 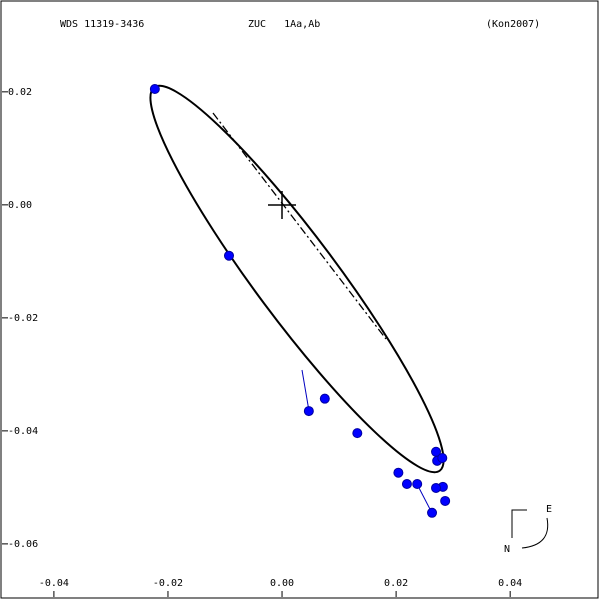 What do you see at coordinates (23, 544) in the screenshot?
I see `y-tick-label: -0.06` at bounding box center [23, 544].